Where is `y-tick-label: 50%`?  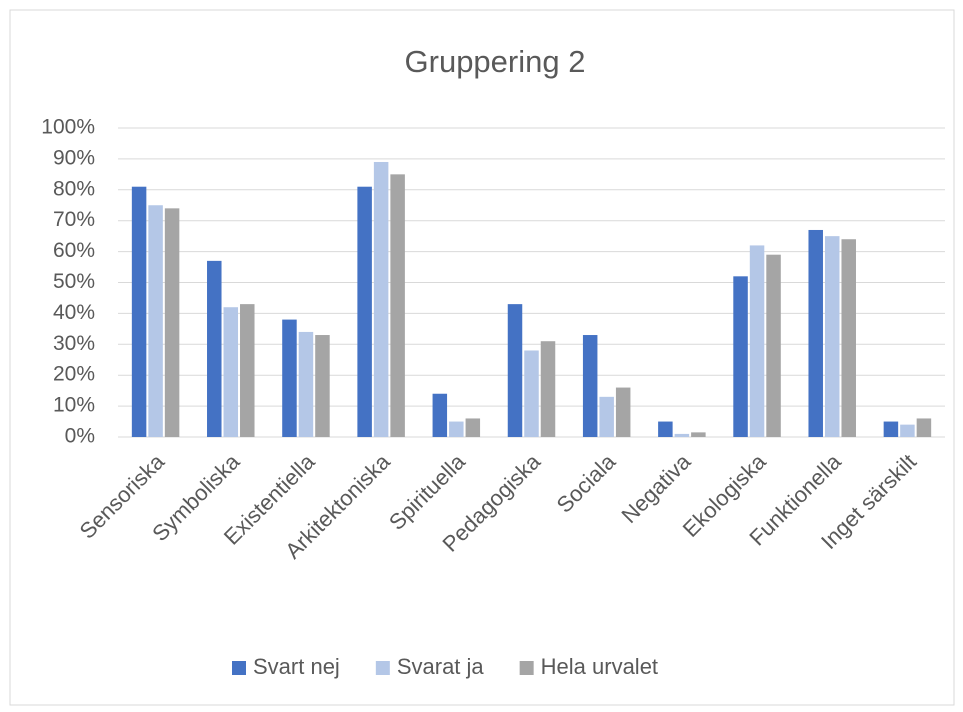 y-tick-label: 50% is located at coordinates (74, 281).